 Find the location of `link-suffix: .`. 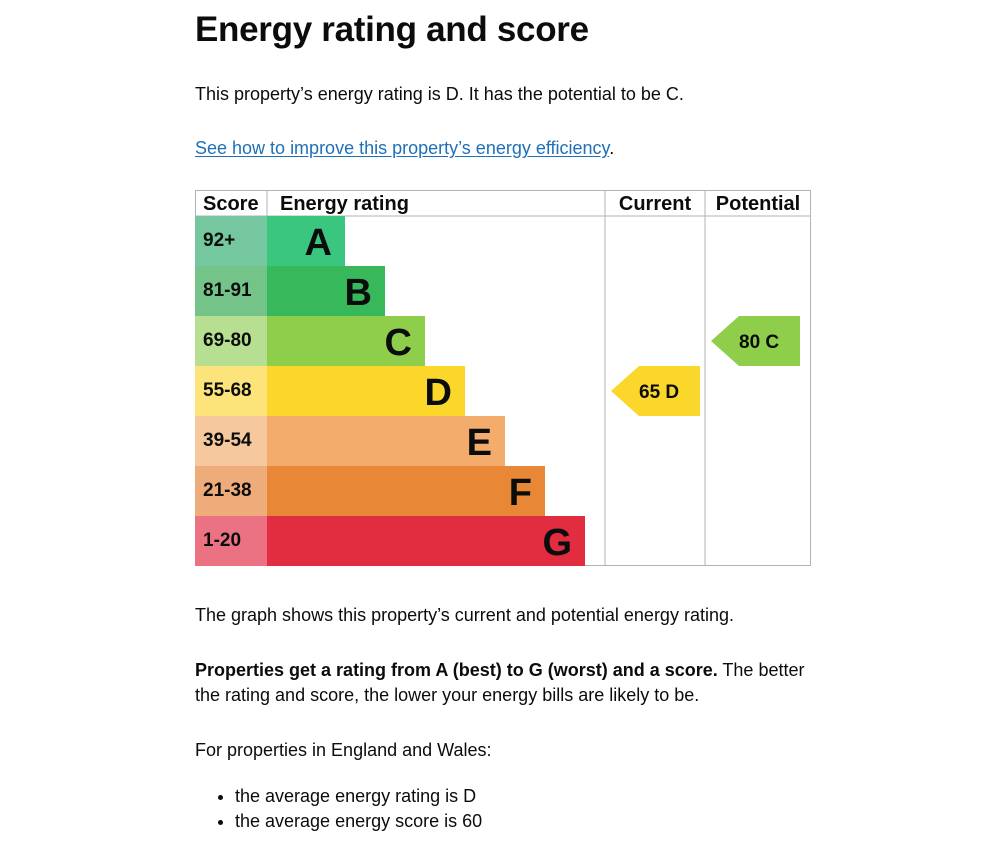

link-suffix: . is located at coordinates (612, 148).